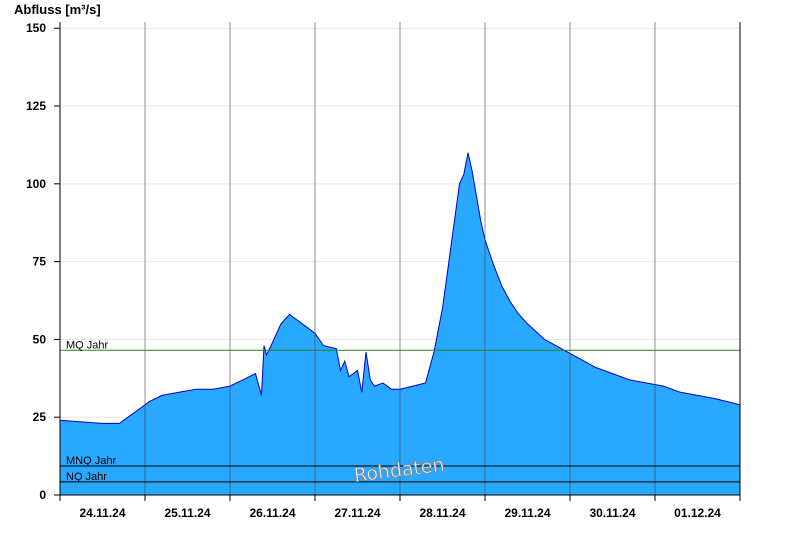 The height and width of the screenshot is (550, 800). Describe the element at coordinates (36, 184) in the screenshot. I see `y-tick-label: 100` at that location.